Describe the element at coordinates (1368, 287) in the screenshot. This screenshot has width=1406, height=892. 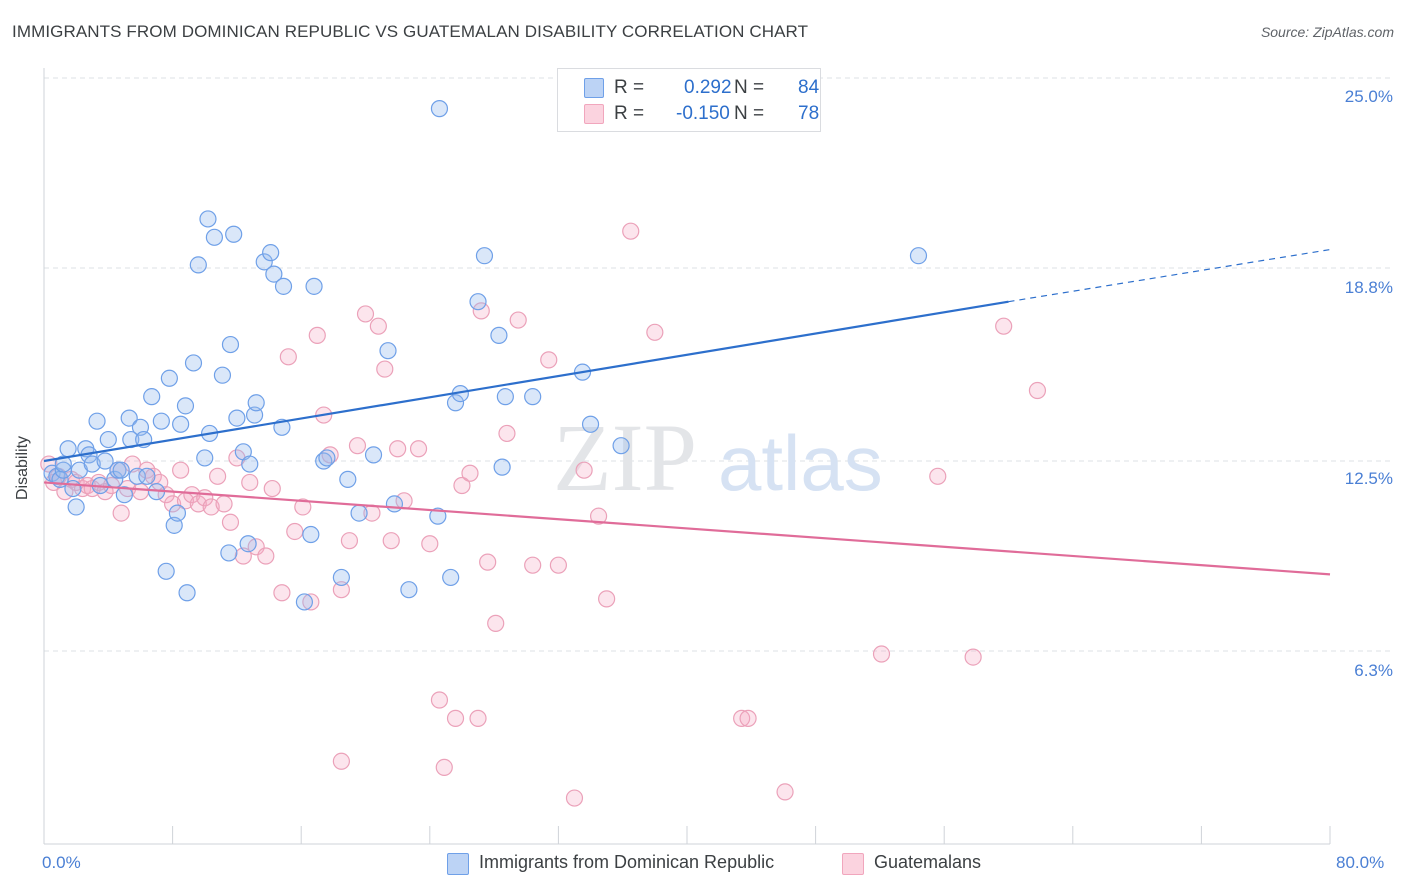
I see `y-tick-label-18-8: 18.8%` at that location.